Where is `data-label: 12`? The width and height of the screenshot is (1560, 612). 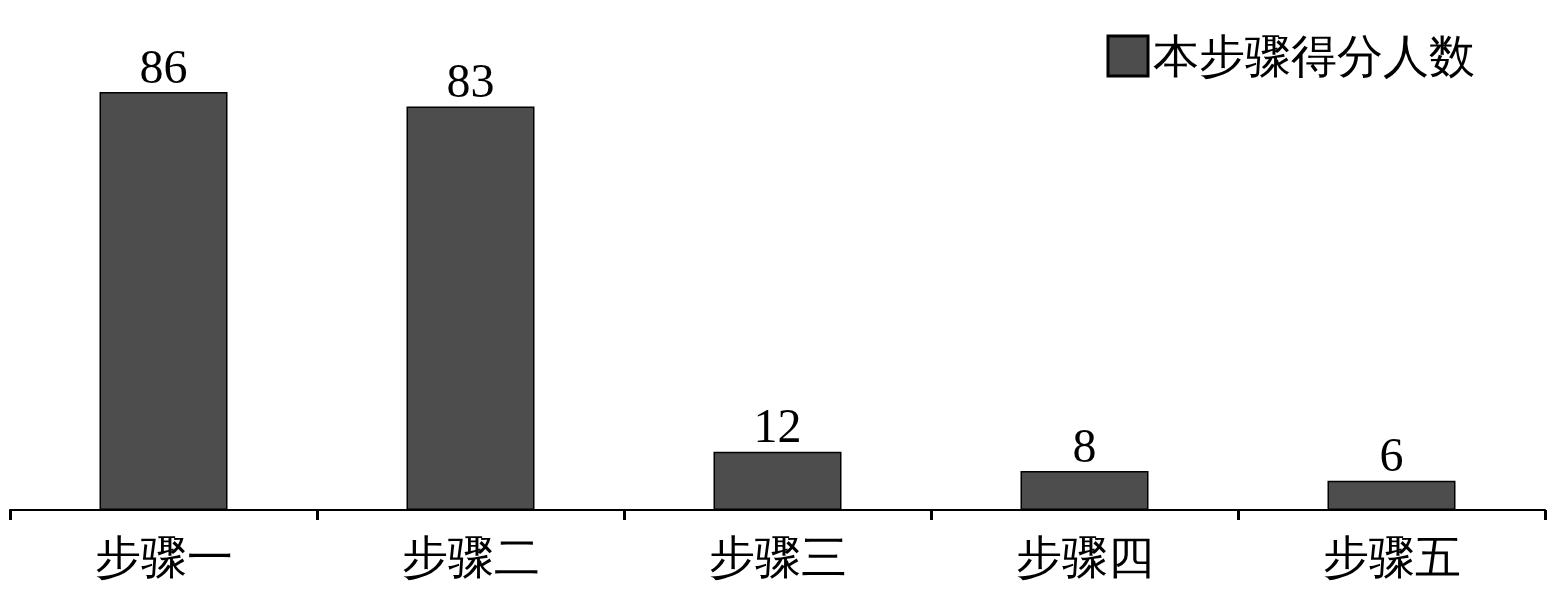
data-label: 12 is located at coordinates (777, 426).